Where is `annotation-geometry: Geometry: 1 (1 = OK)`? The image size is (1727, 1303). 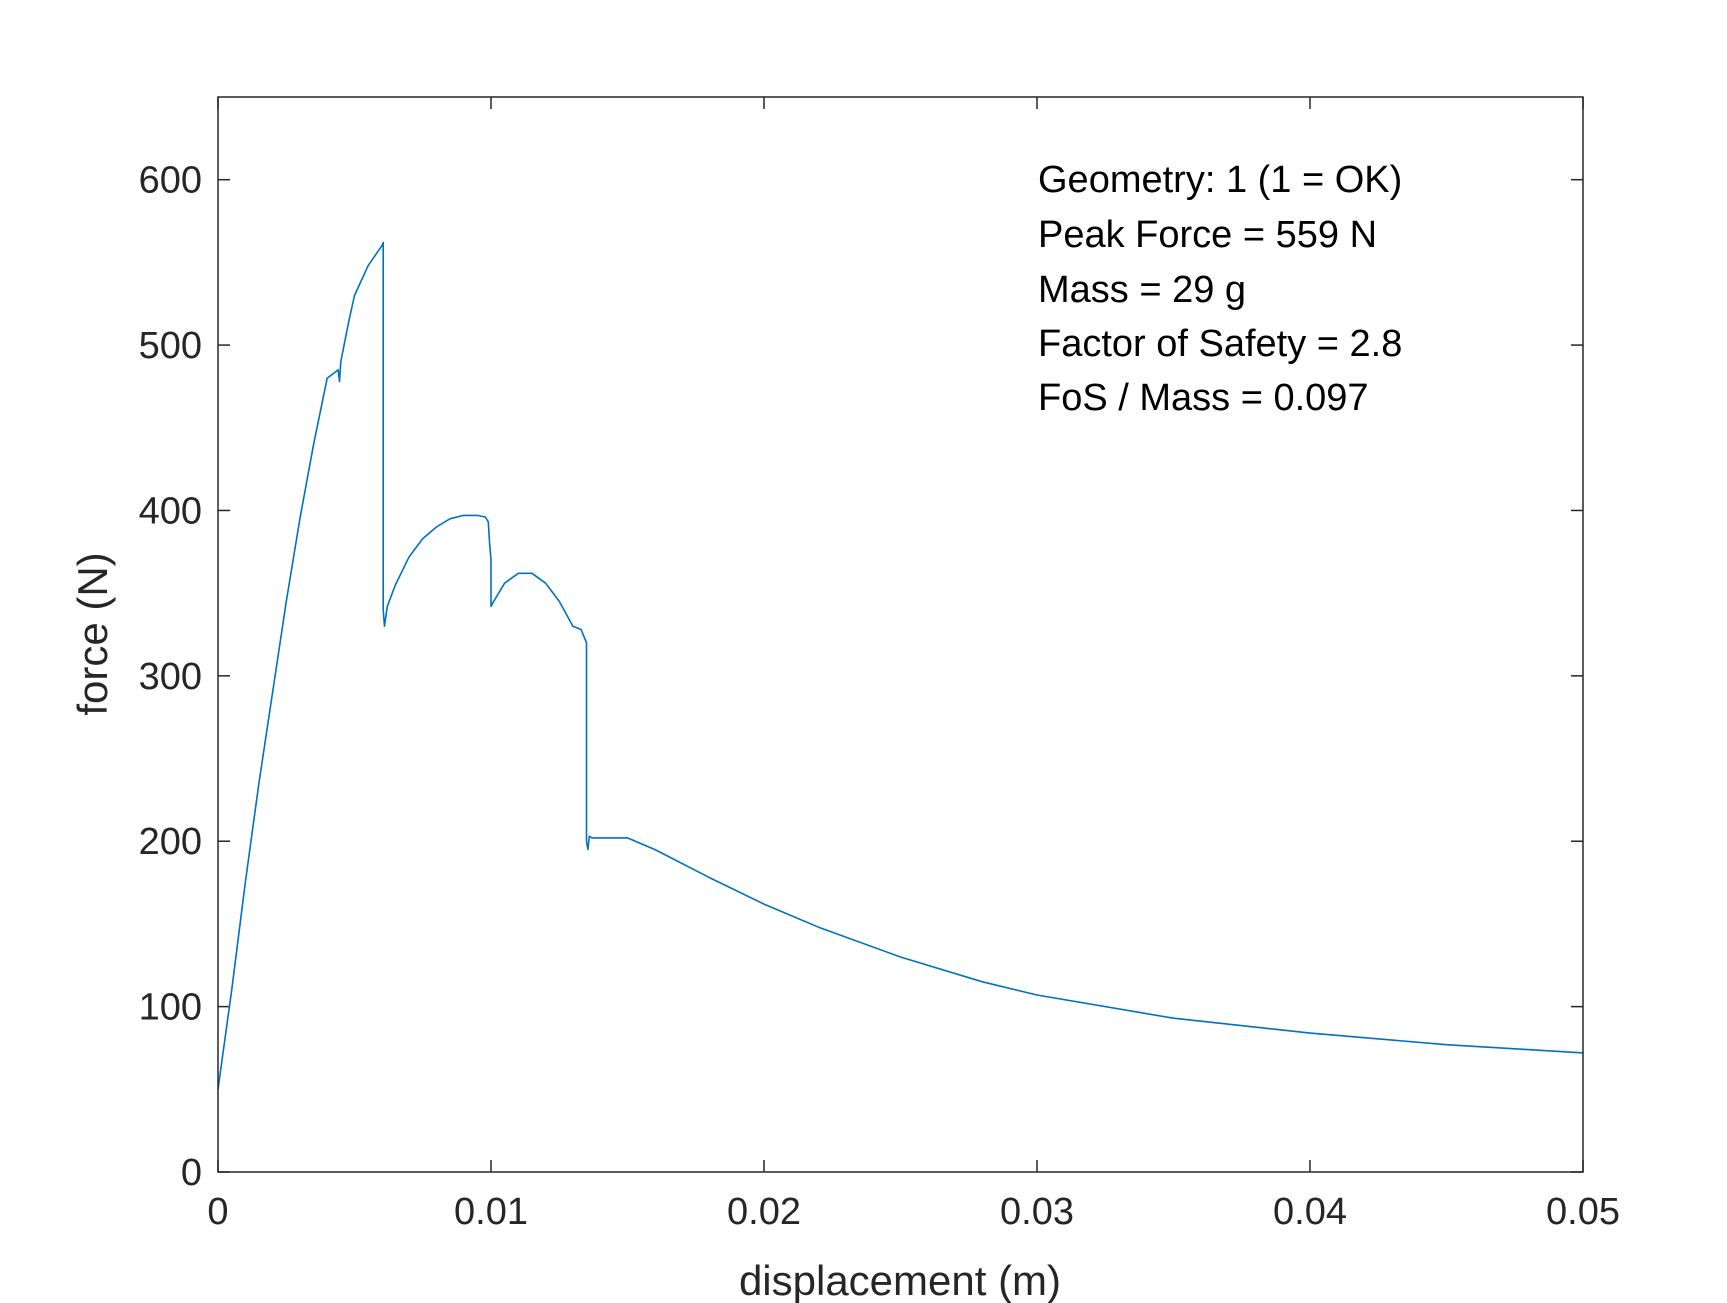
annotation-geometry: Geometry: 1 (1 = OK) is located at coordinates (1220, 180).